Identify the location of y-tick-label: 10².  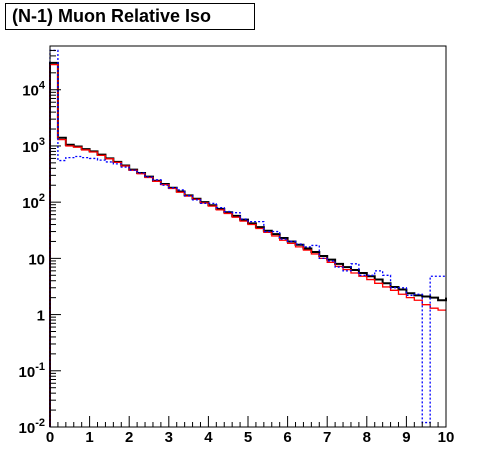
(33, 202).